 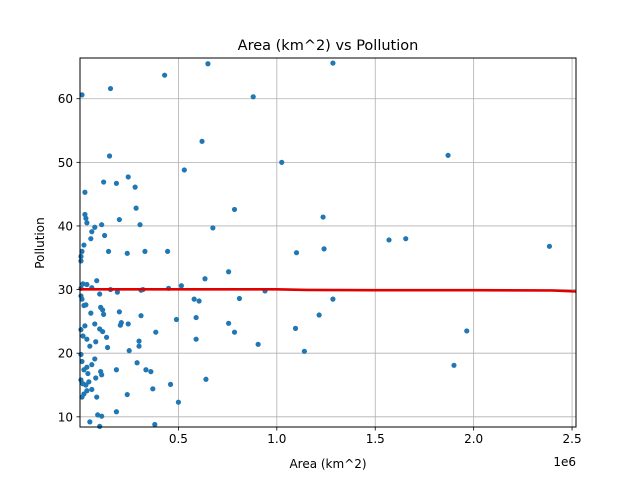 What do you see at coordinates (572, 439) in the screenshot?
I see `x-tick-label: 2.5` at bounding box center [572, 439].